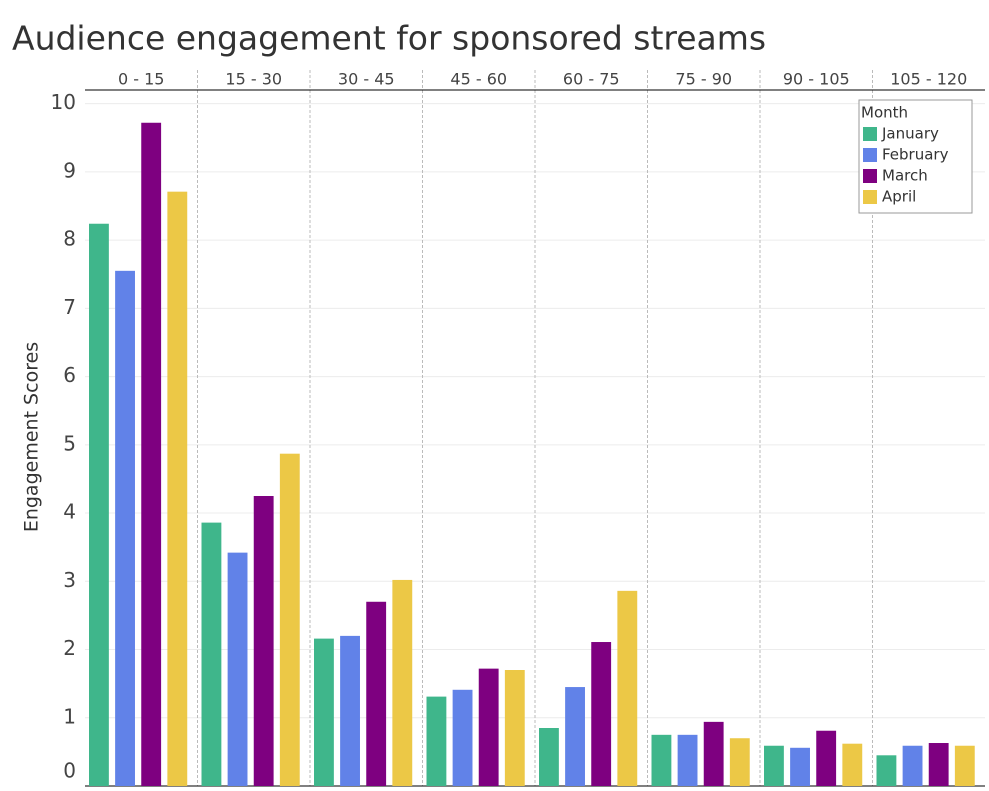  Describe the element at coordinates (253, 79) in the screenshot. I see `x-tick-label: 15 - 30` at that location.